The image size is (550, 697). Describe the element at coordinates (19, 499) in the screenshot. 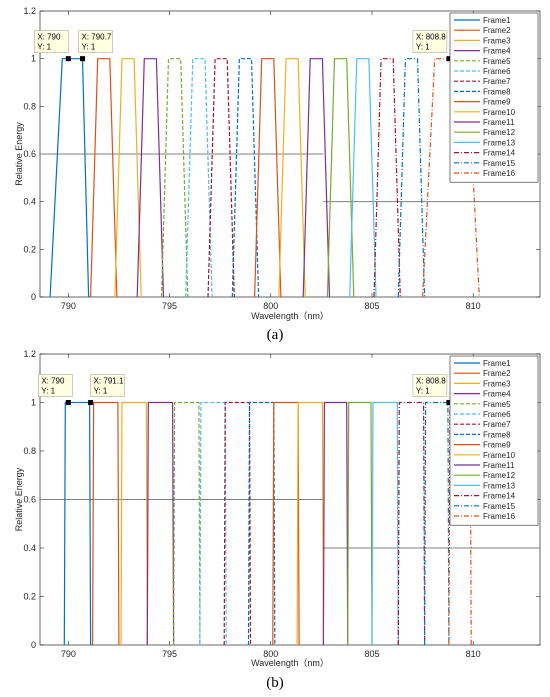

I see `y-axis-label: Relative Energy` at that location.